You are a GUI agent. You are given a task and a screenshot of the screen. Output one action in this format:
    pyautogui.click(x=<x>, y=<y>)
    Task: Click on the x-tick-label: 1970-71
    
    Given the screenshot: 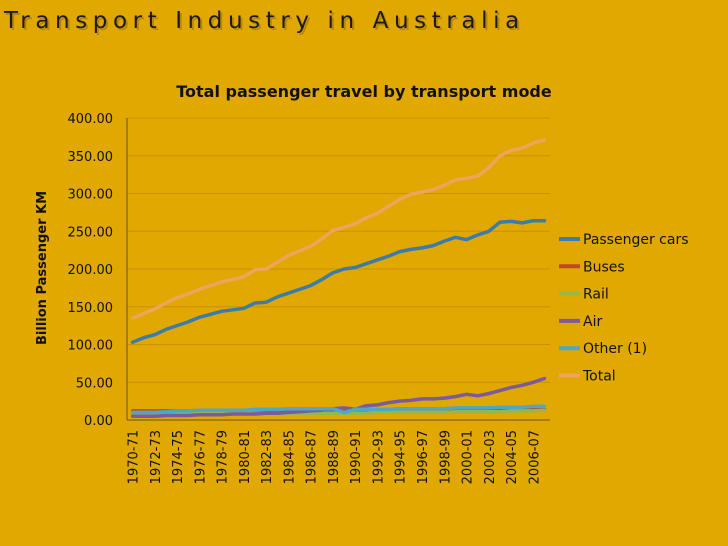 What is the action you would take?
    pyautogui.click(x=134, y=457)
    